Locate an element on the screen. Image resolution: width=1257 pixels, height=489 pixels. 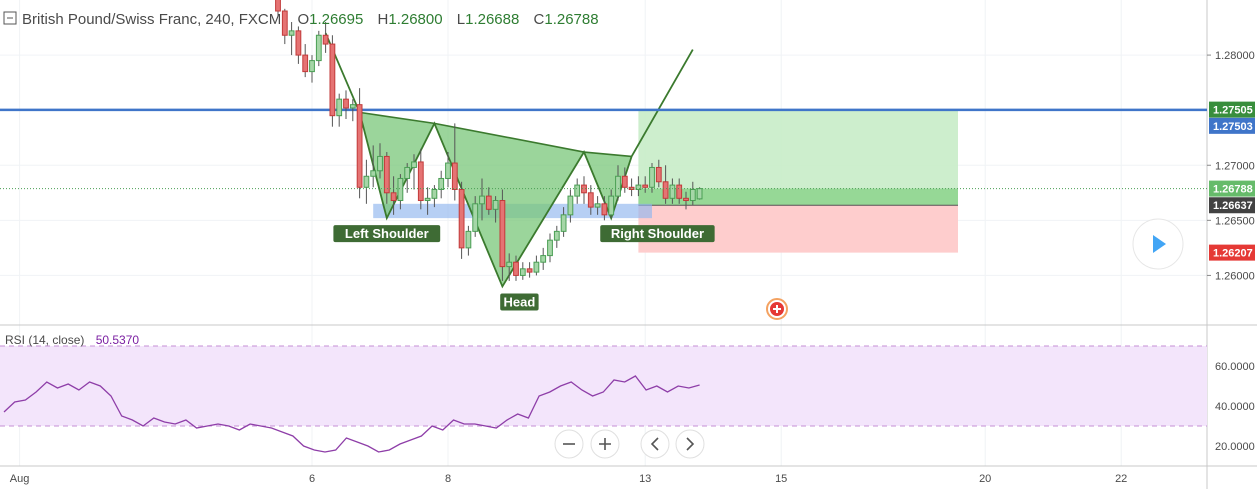
play-icon is located at coordinates (1159, 244).